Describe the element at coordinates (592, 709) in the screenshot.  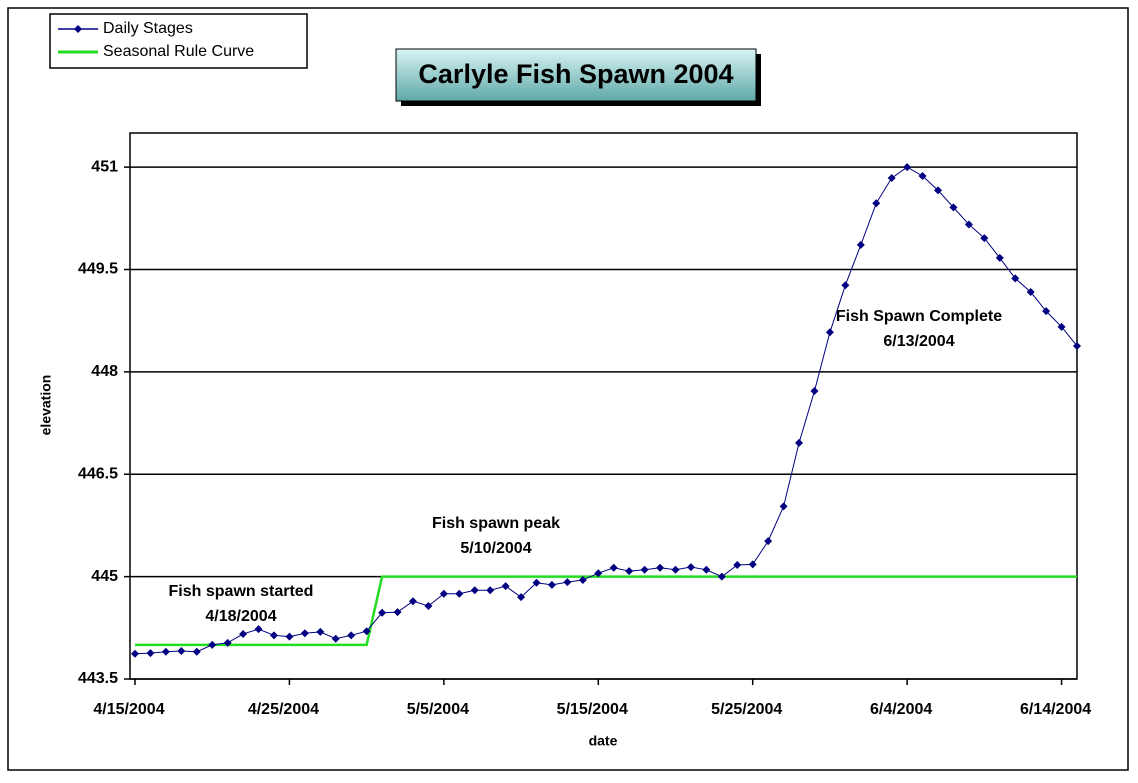
I see `x-tick-label: 5/15/2004` at that location.